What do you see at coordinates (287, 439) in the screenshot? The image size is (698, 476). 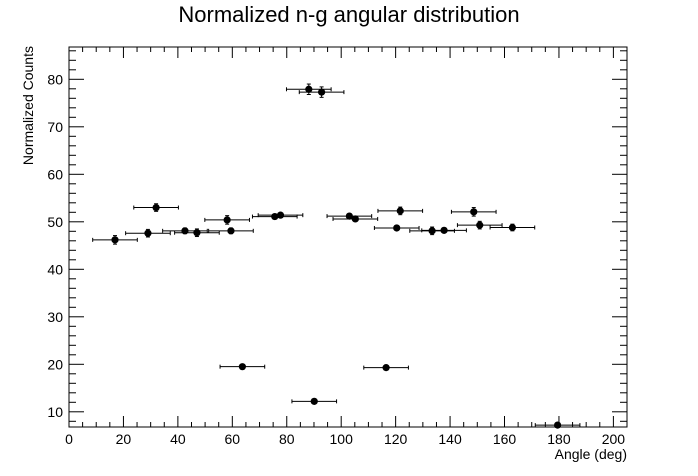 I see `x-tick-label: 80` at bounding box center [287, 439].